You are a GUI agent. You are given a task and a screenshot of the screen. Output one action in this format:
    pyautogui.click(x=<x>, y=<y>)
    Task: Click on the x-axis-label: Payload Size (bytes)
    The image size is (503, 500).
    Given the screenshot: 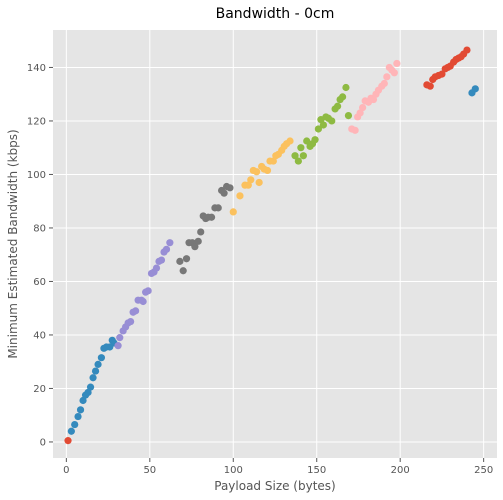 What is the action you would take?
    pyautogui.click(x=274, y=486)
    